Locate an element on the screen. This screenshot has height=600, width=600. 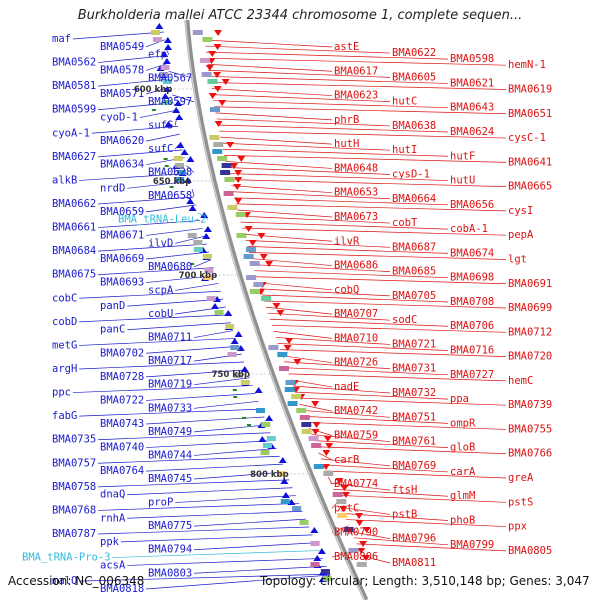
gene-label: pstS is located at coordinates (520, 502).